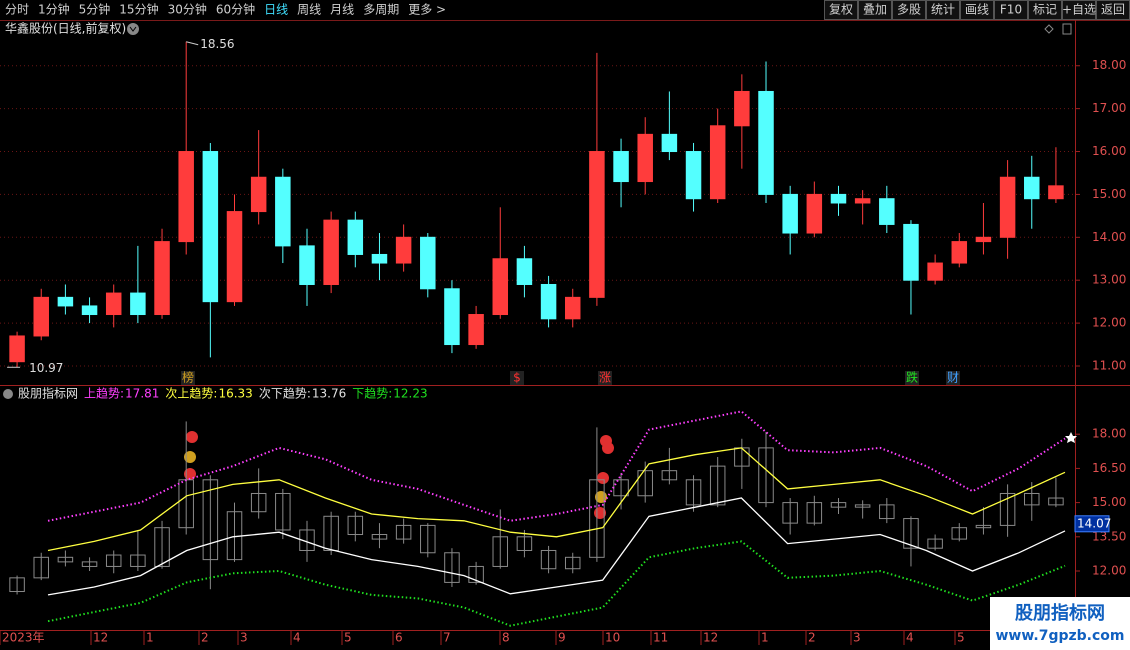 This screenshot has height=650, width=1130. Describe the element at coordinates (342, 10) in the screenshot. I see `period-tab: 月线` at that location.